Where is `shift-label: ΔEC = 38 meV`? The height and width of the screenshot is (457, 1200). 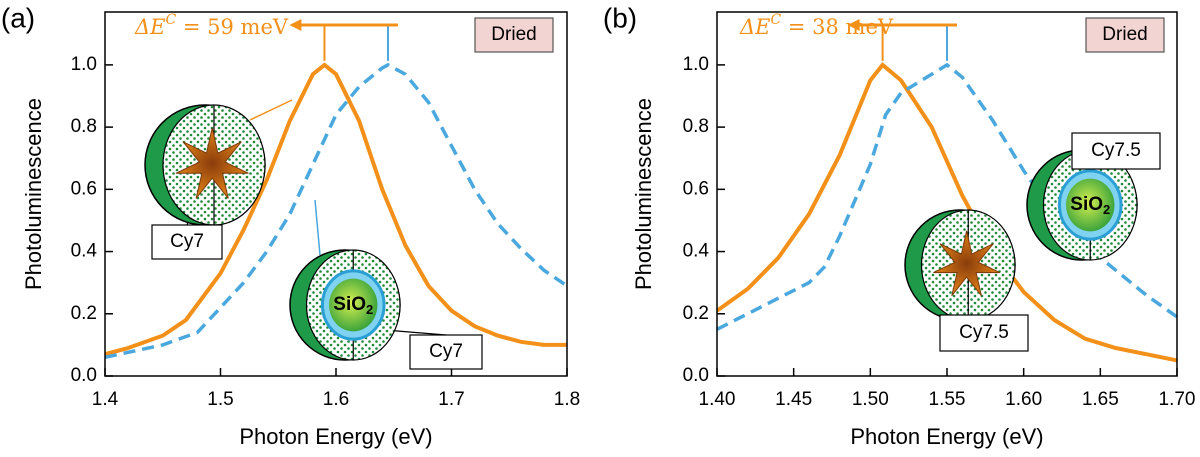
shift-label: ΔEC = 38 meV is located at coordinates (816, 25).